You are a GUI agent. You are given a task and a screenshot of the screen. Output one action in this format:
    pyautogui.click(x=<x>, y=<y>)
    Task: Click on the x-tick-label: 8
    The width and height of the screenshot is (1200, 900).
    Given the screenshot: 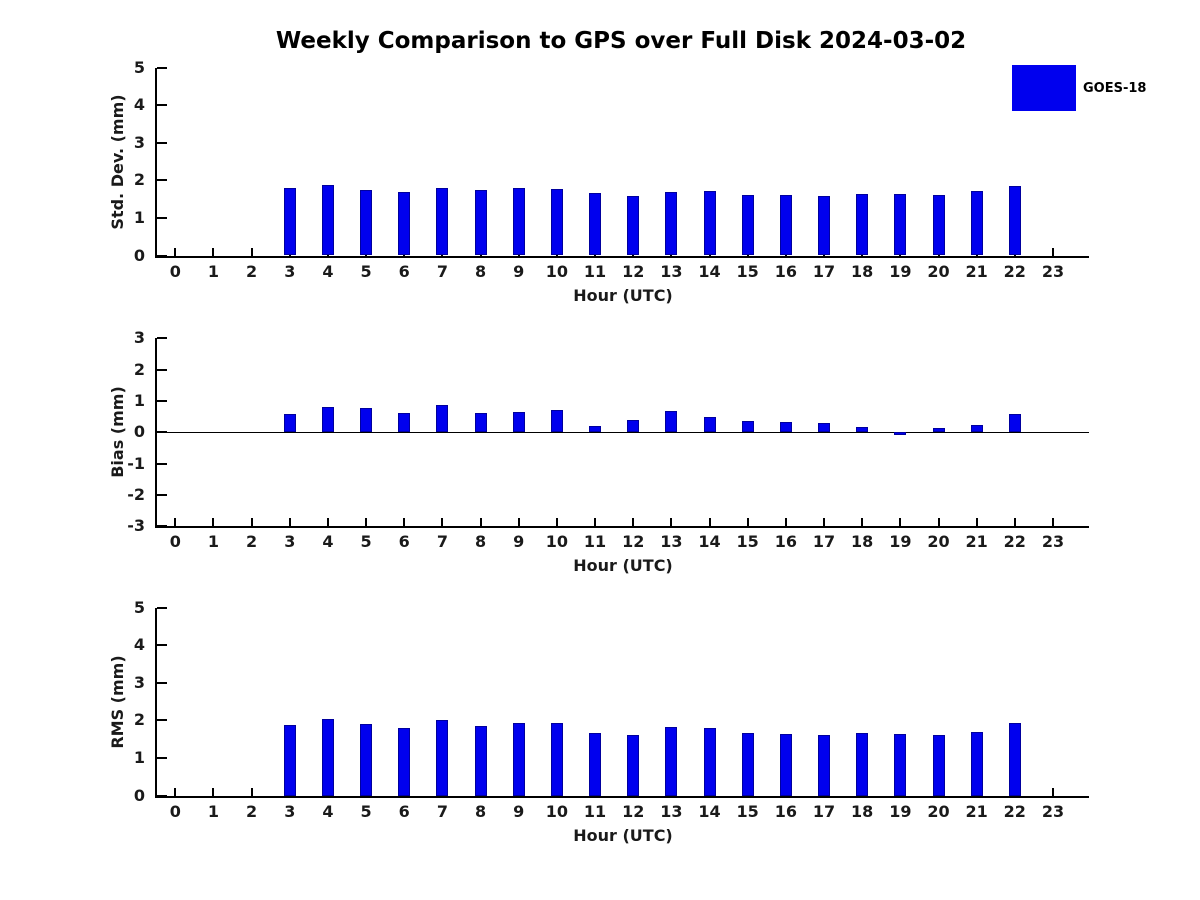 What is the action you would take?
    pyautogui.click(x=481, y=271)
    